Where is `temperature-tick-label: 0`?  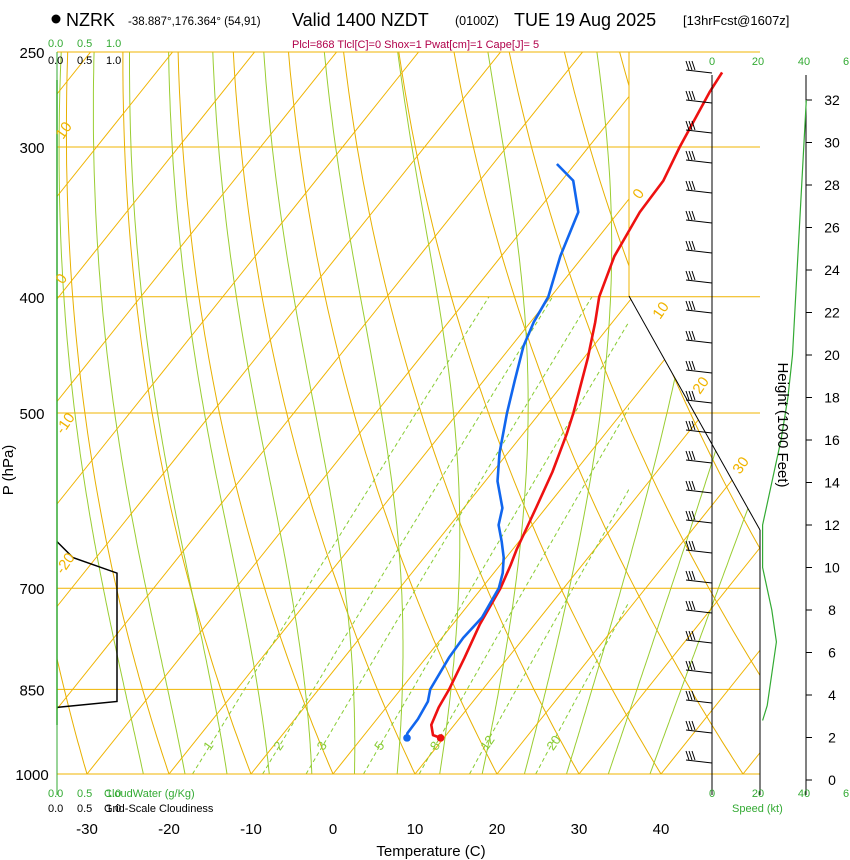
temperature-tick-label: 0 is located at coordinates (333, 829).